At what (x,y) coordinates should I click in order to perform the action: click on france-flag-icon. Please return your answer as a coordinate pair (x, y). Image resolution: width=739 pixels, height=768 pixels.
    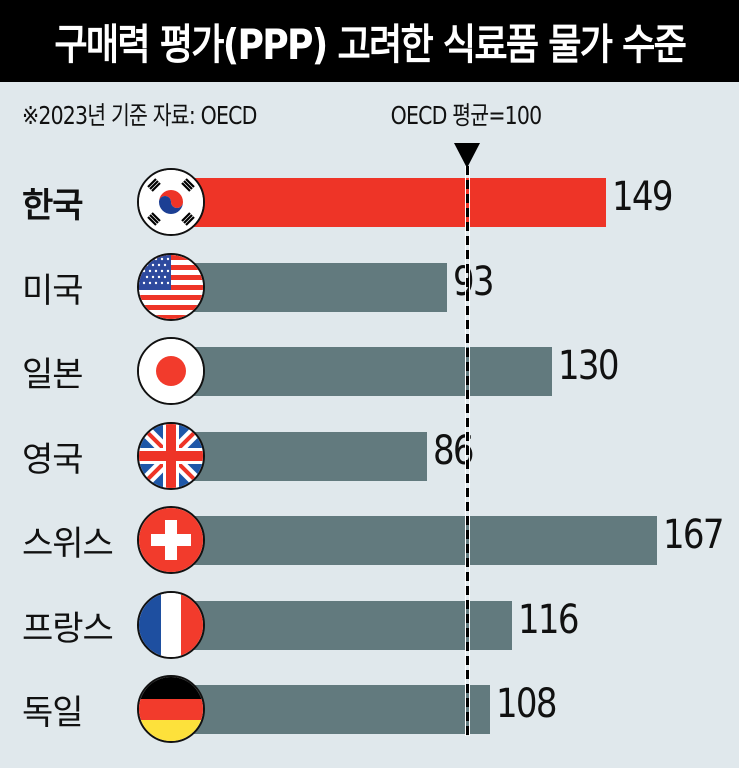
    Looking at the image, I should click on (171, 624).